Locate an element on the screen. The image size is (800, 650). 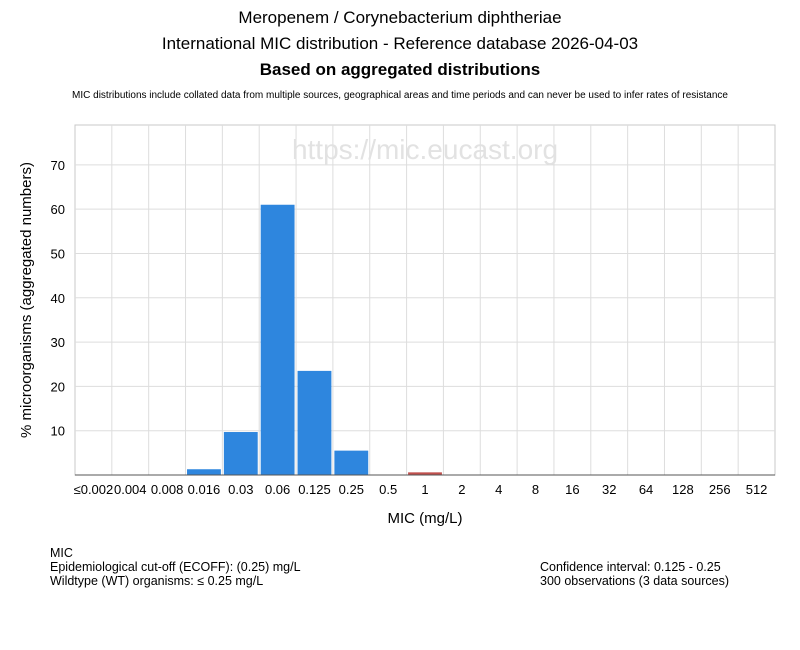
x-tick-label: 0.03 is located at coordinates (240, 489).